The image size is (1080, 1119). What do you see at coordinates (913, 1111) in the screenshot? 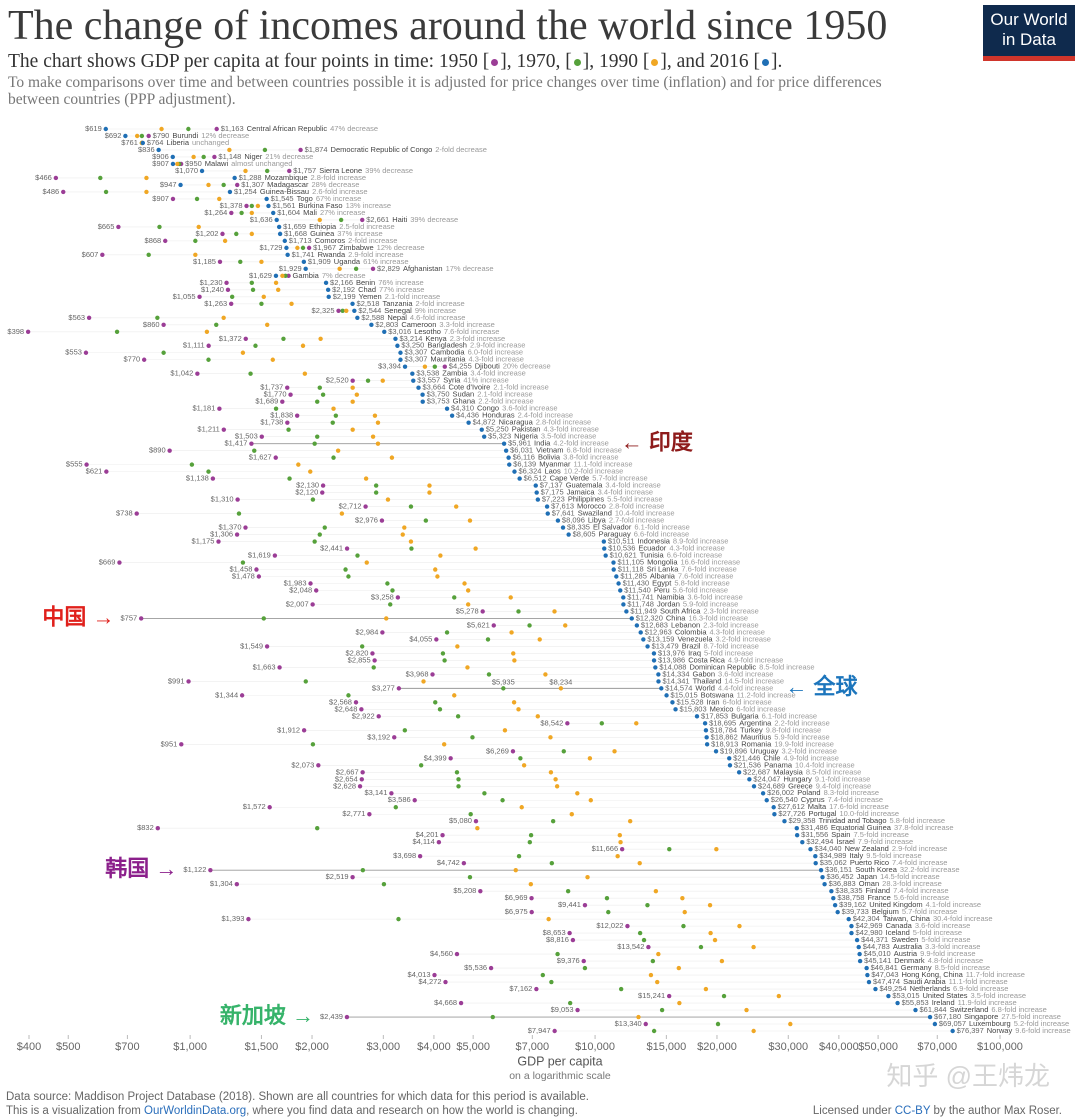
I see `footer-link: CC-BY` at bounding box center [913, 1111].